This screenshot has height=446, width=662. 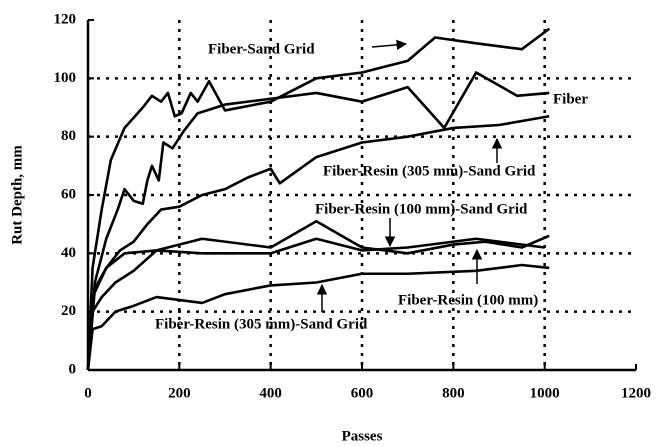 I want to click on x-tick-label: 1000, so click(x=545, y=393).